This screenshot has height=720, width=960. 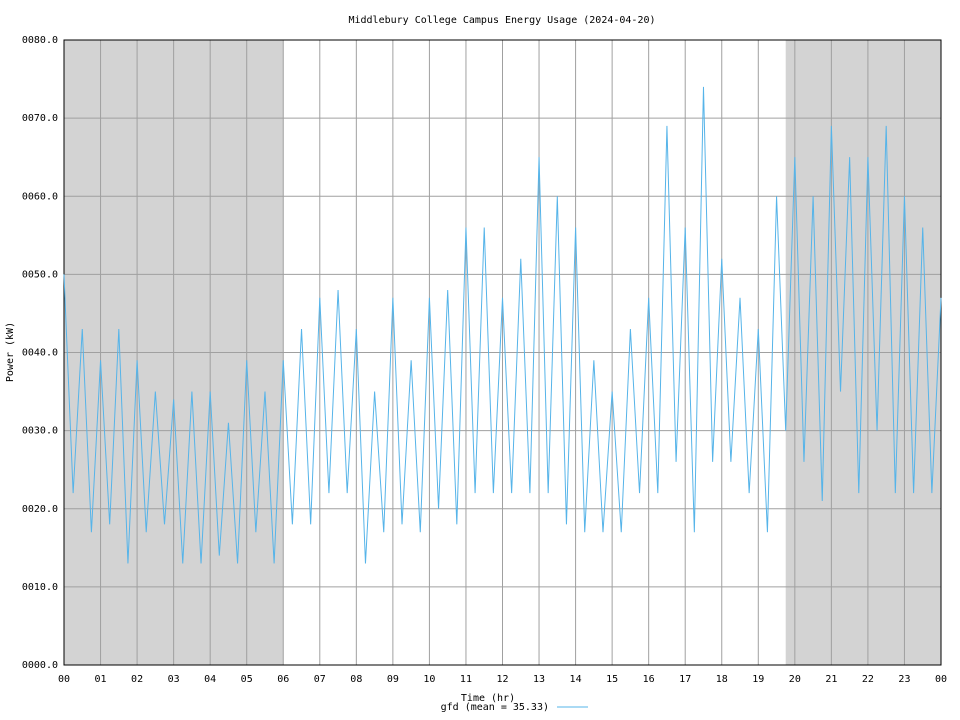 I want to click on y-axis-label: Power (kW), so click(x=10, y=352).